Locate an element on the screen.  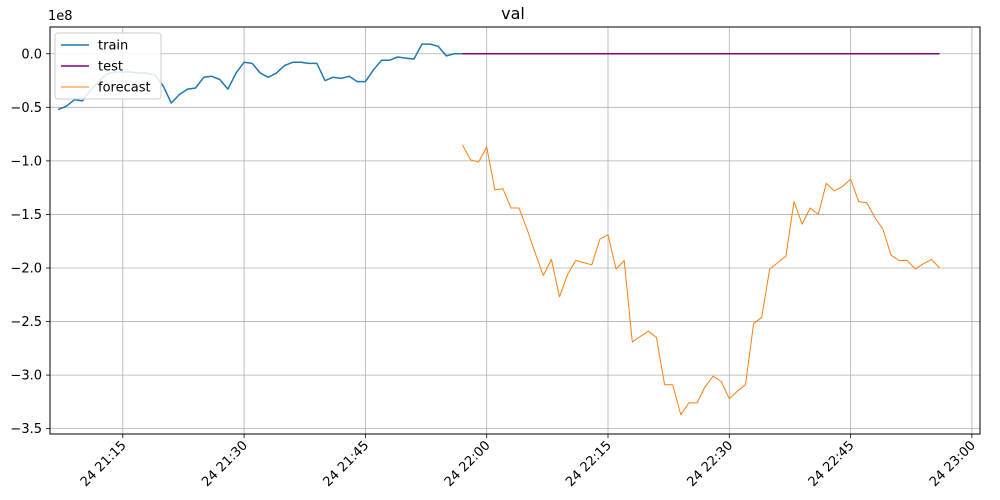
x-tick-label: 24 21:15 is located at coordinates (104, 464).